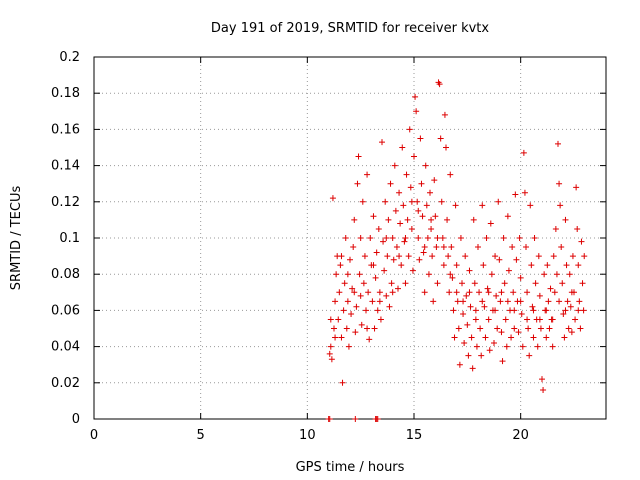 The image size is (640, 480). What do you see at coordinates (16, 238) in the screenshot?
I see `y-axis-label: SRMTID / TECUs` at bounding box center [16, 238].